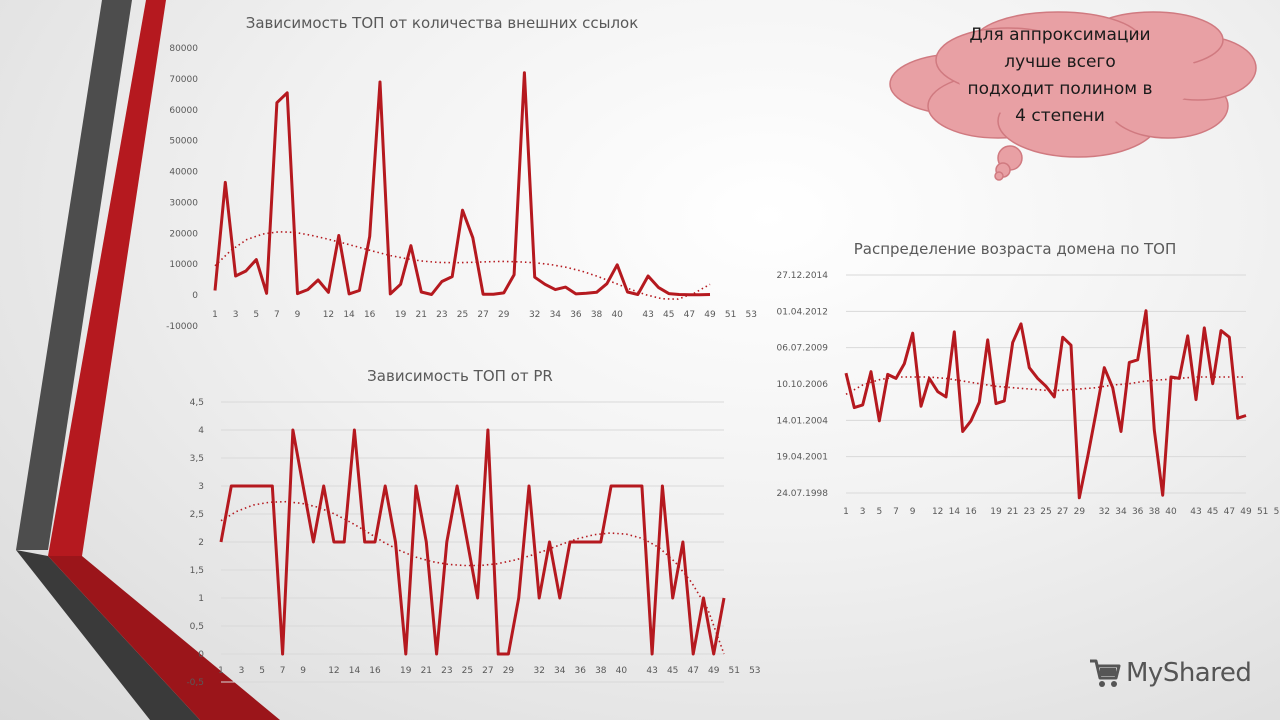  What do you see at coordinates (183, 80) in the screenshot?
I see `y-tick-label: 70000` at bounding box center [183, 80].